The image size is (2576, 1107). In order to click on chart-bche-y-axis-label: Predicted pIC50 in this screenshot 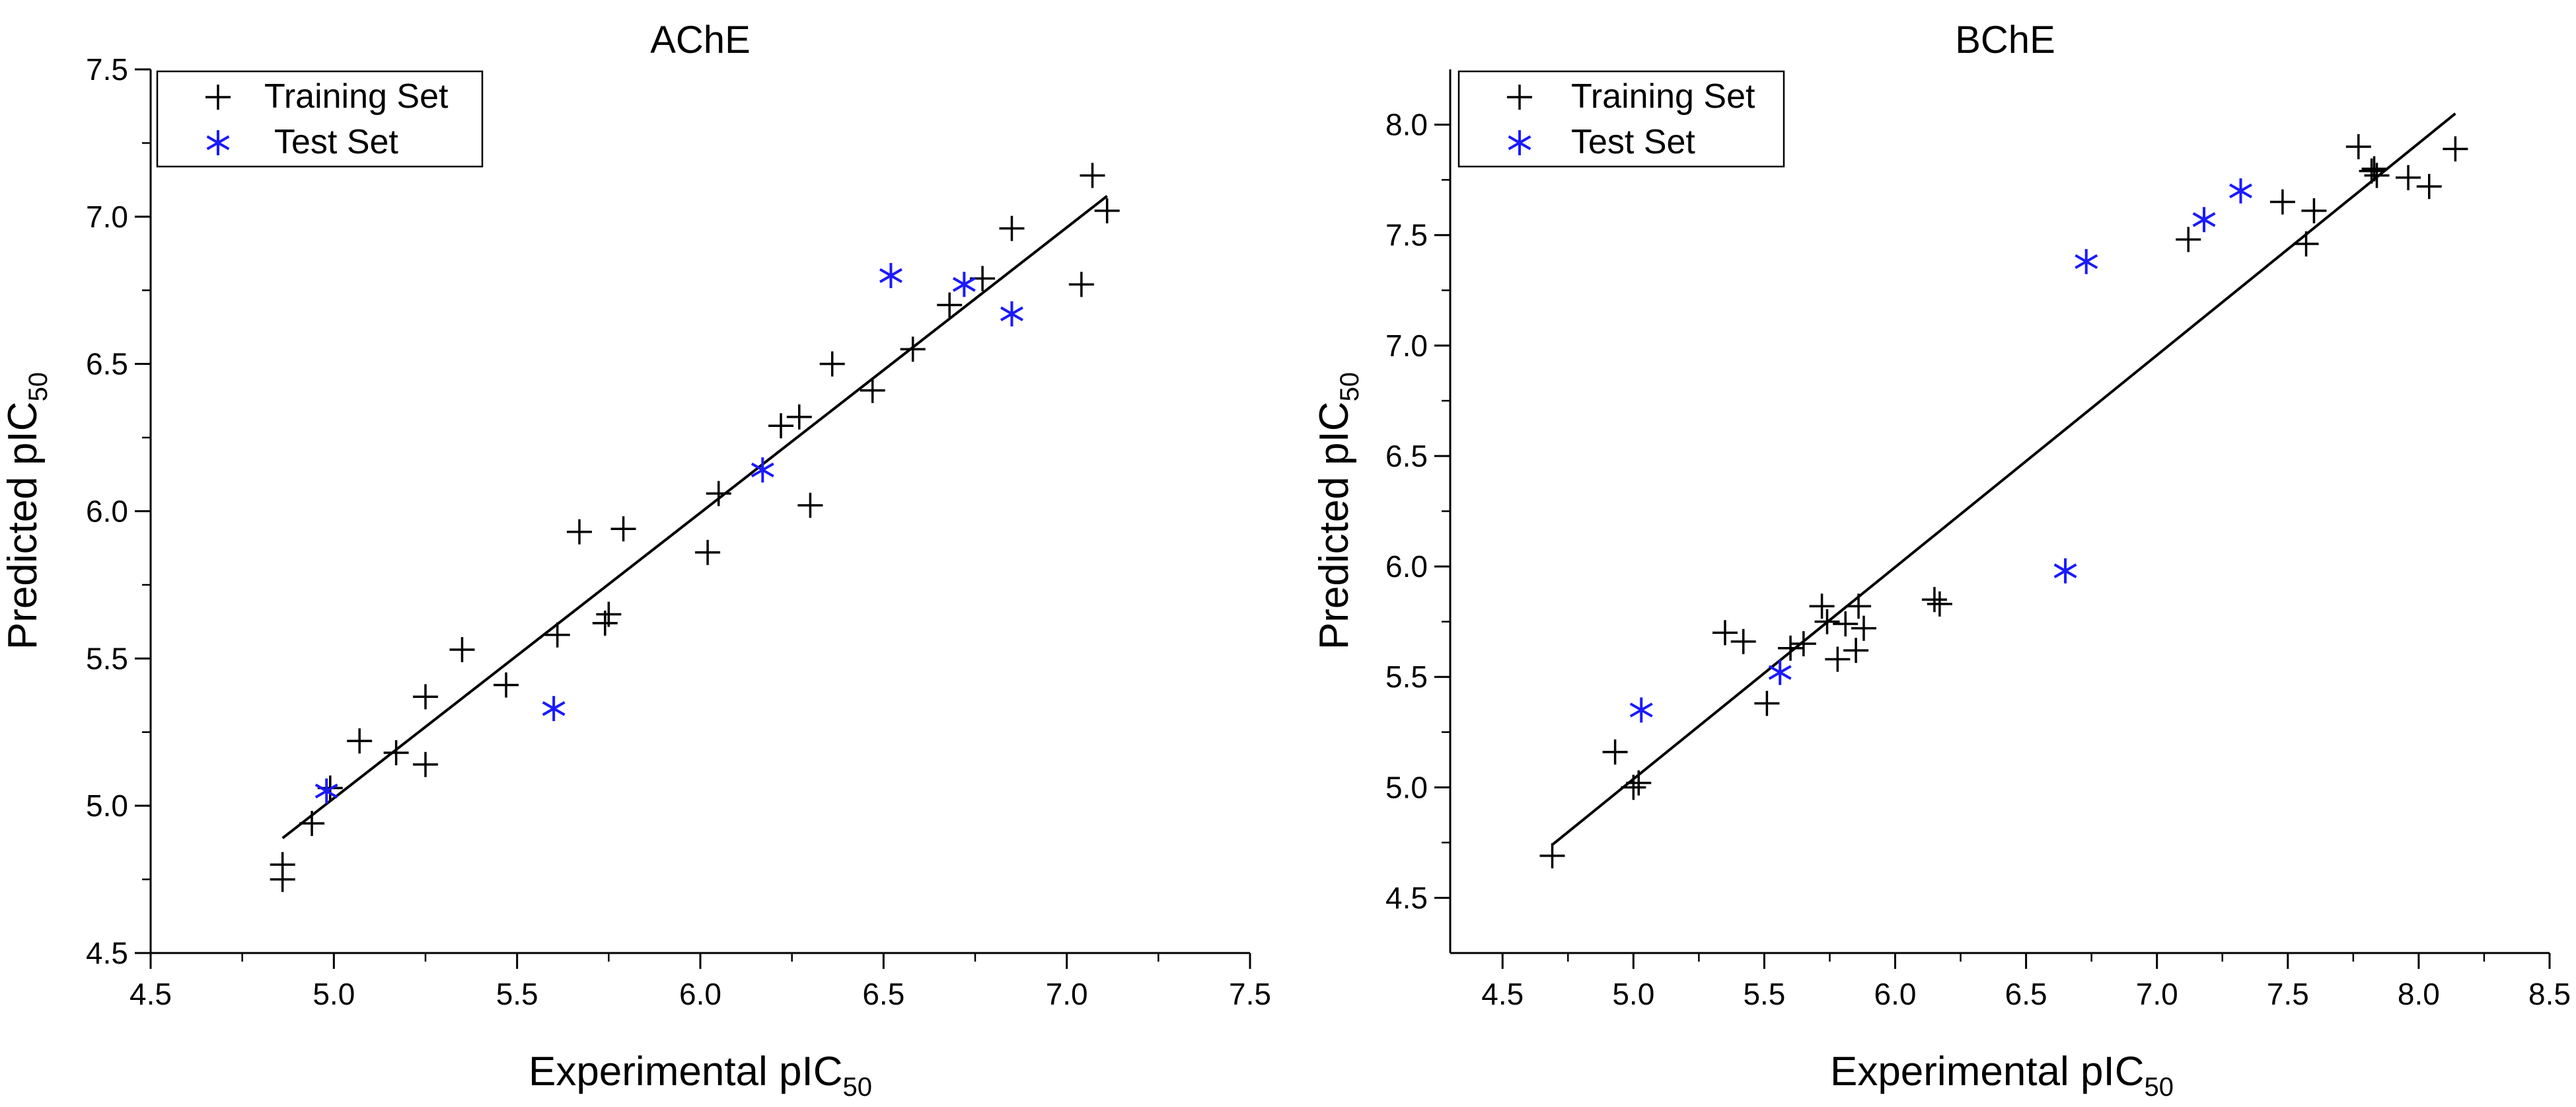, I will do `click(1337, 511)`.